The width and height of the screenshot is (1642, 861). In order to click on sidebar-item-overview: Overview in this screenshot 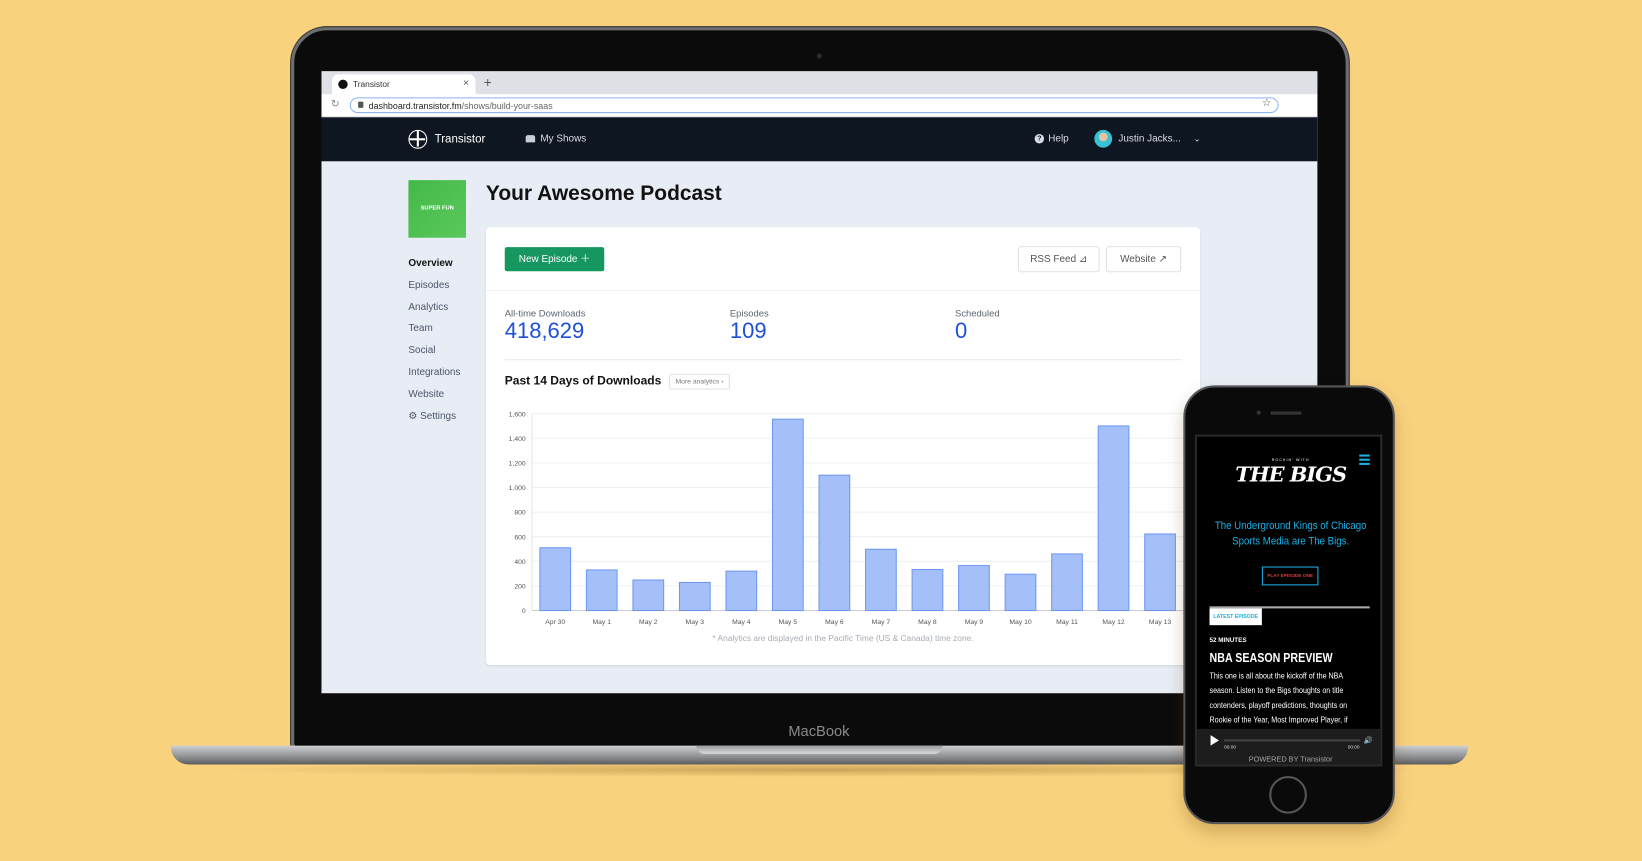, I will do `click(430, 263)`.